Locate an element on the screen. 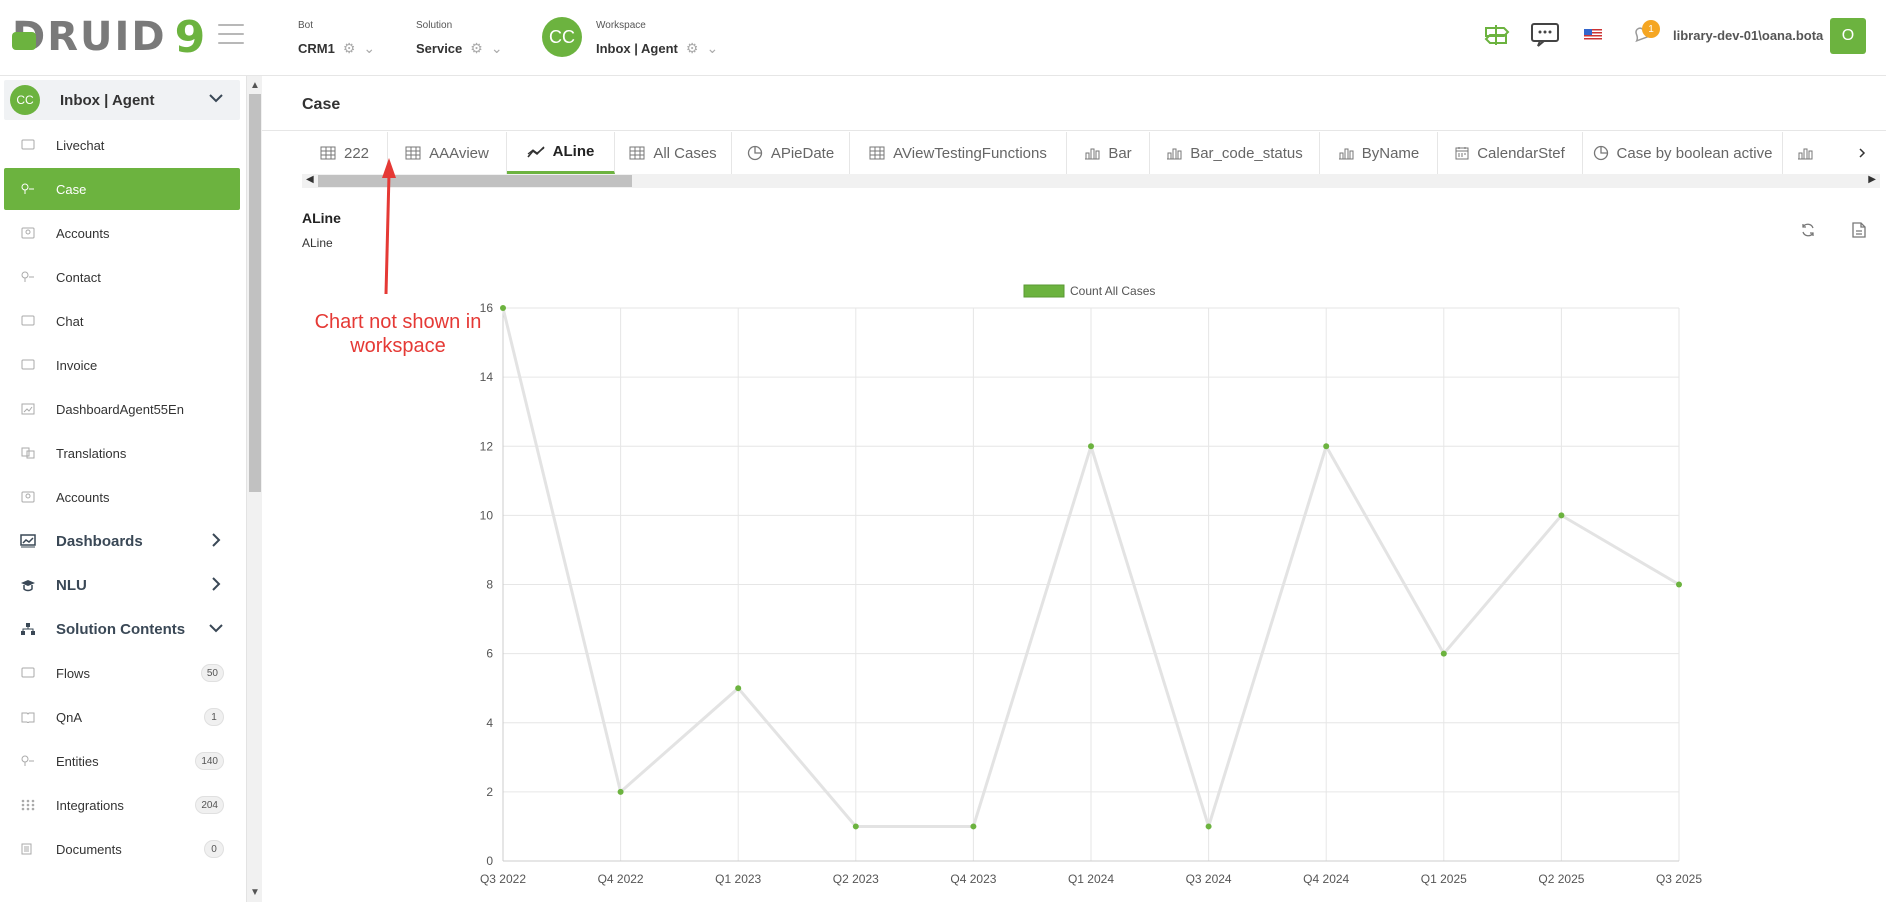 The width and height of the screenshot is (1886, 902). y-tick-label: 10 is located at coordinates (487, 515).